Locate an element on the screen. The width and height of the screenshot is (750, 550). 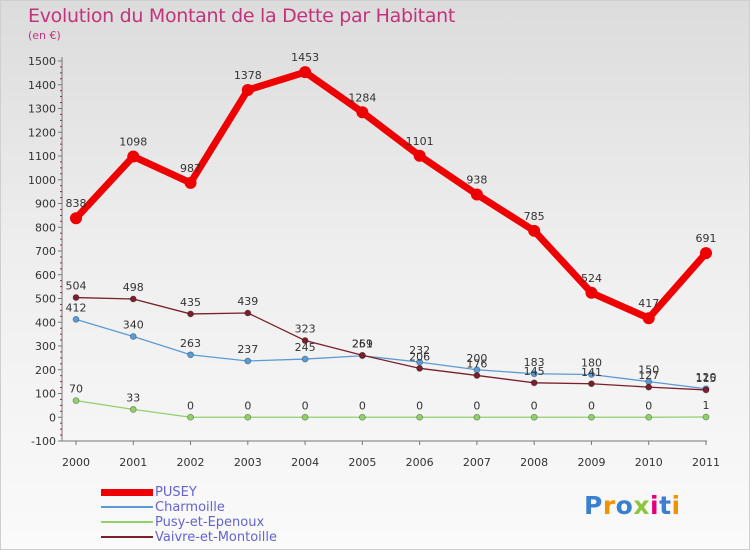
y-tick-label: 1300 is located at coordinates (42, 109).